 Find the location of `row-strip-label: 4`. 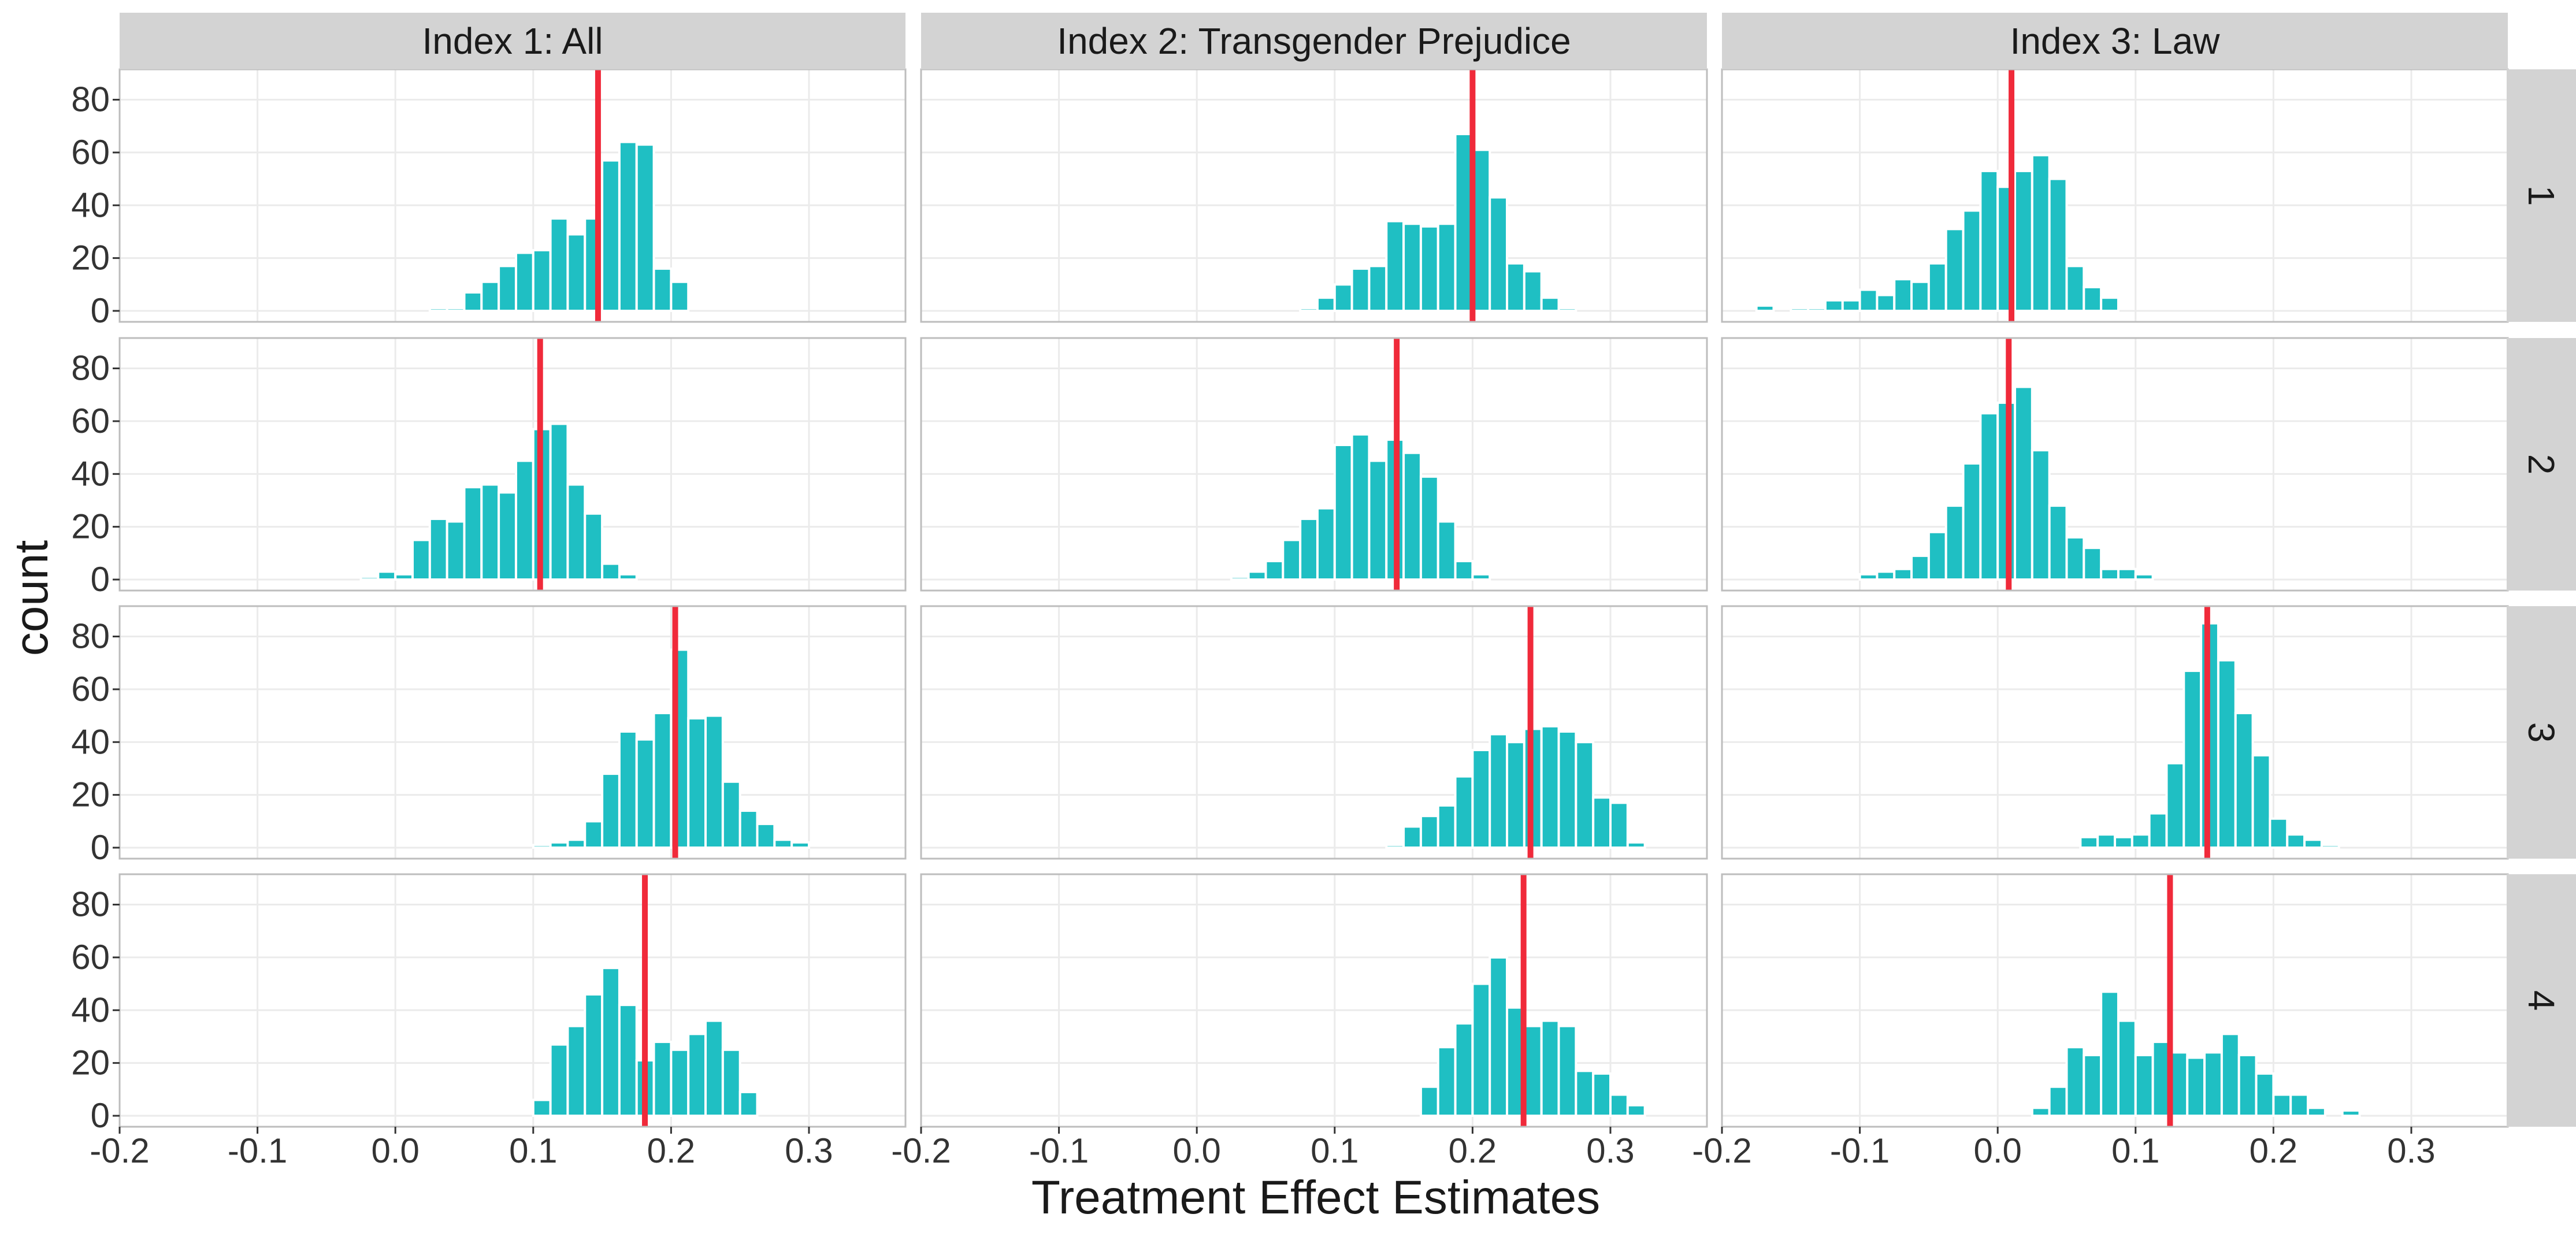

row-strip-label: 4 is located at coordinates (2542, 1000).